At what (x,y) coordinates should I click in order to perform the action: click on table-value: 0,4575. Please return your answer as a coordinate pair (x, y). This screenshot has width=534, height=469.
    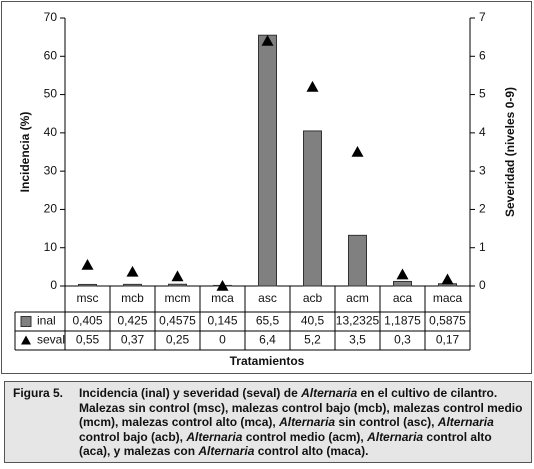
    Looking at the image, I should click on (177, 321).